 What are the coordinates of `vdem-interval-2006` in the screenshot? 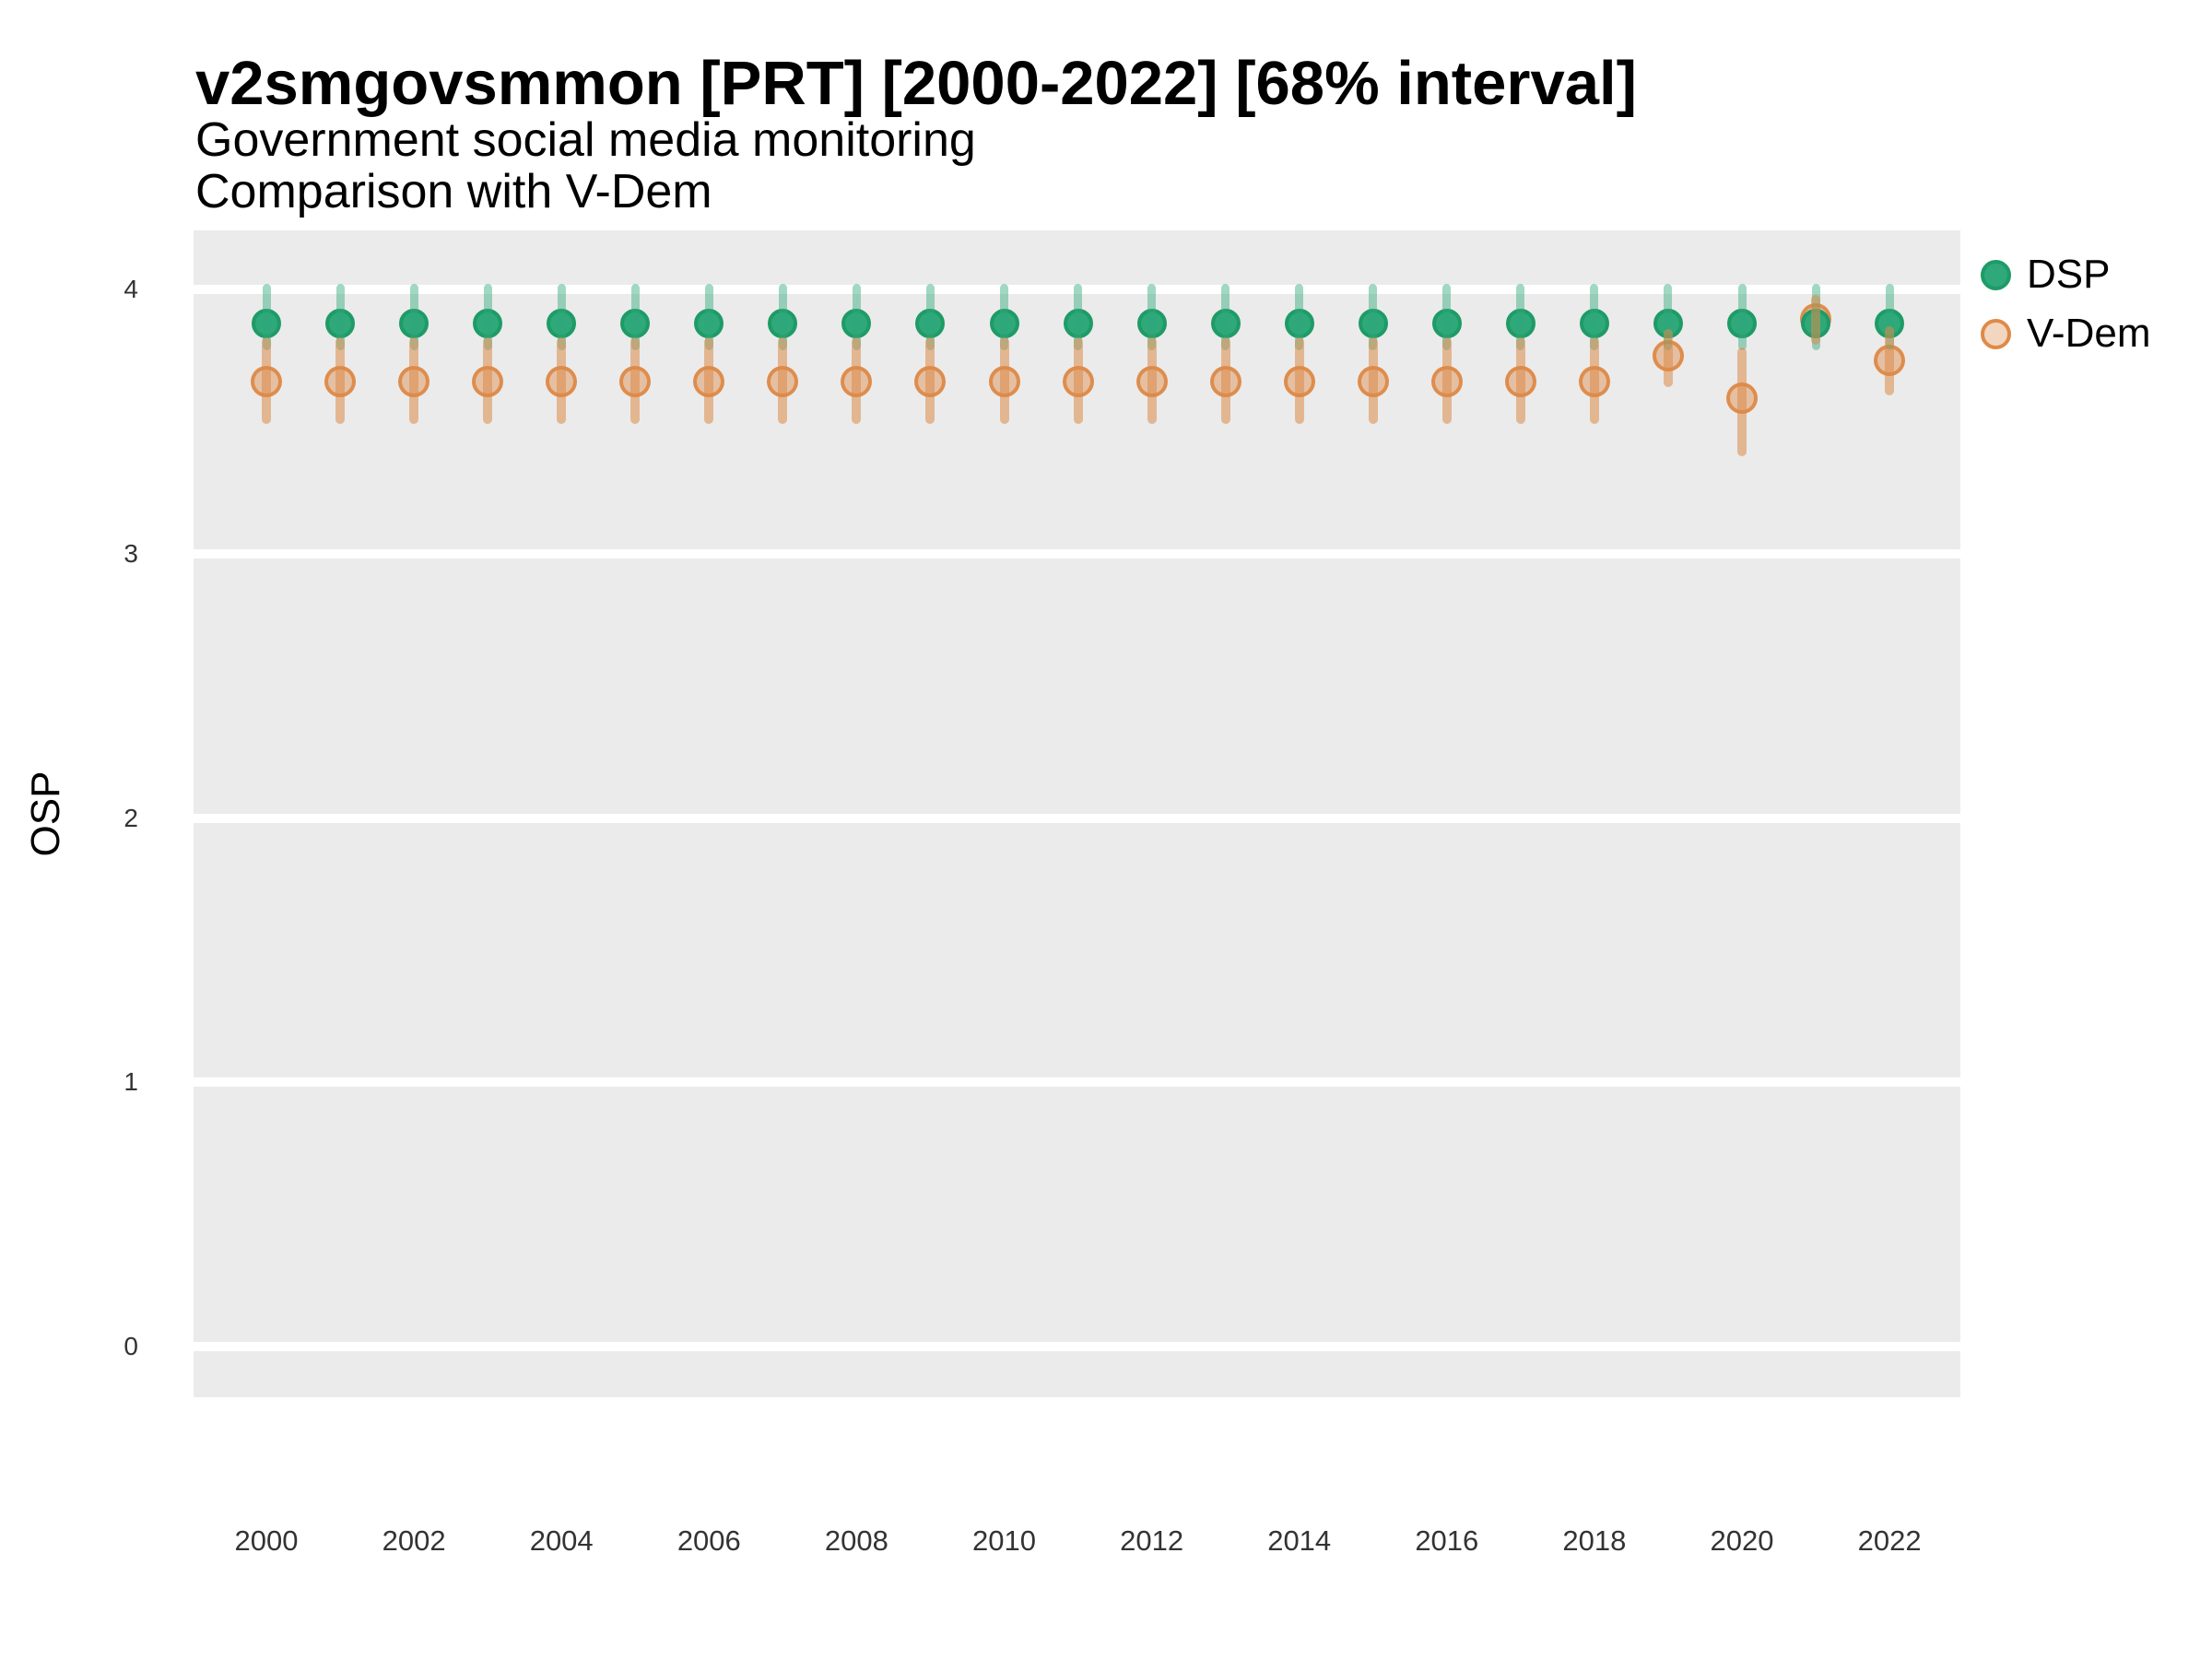 It's located at (709, 380).